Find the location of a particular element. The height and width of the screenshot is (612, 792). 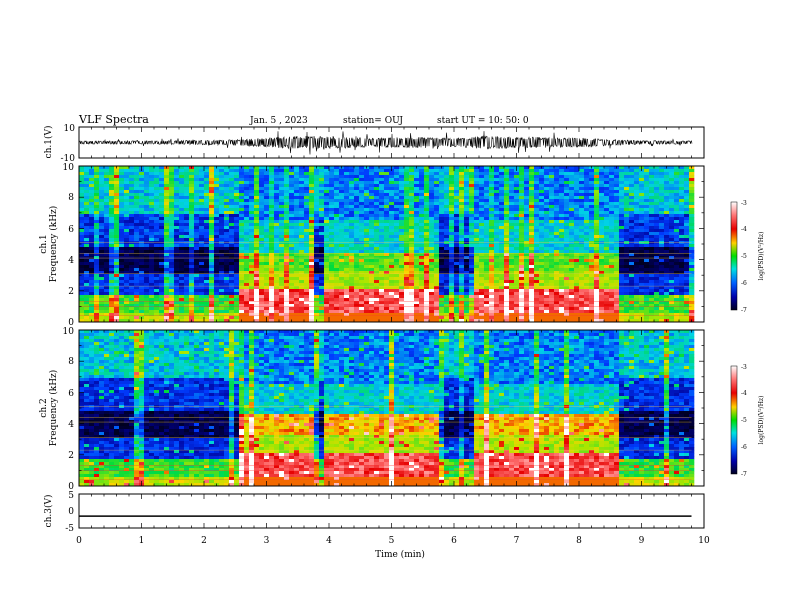

ch1-ylabel: ch.1(V) is located at coordinates (48, 142).